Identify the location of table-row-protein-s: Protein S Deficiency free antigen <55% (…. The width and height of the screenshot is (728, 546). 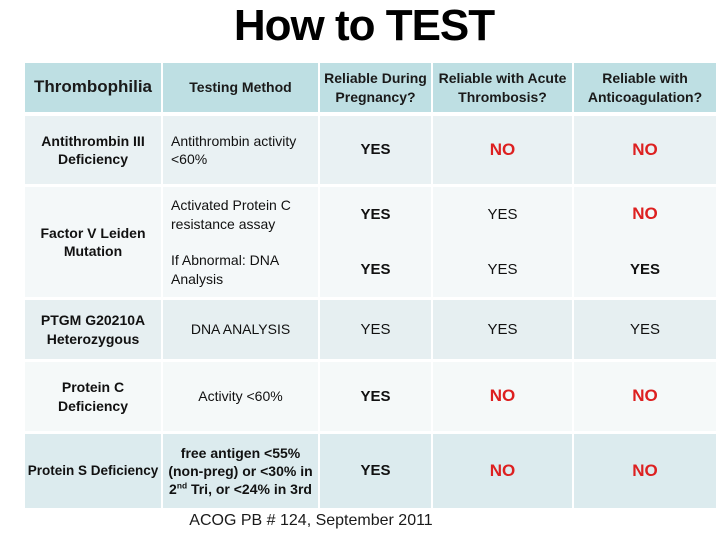
(370, 471).